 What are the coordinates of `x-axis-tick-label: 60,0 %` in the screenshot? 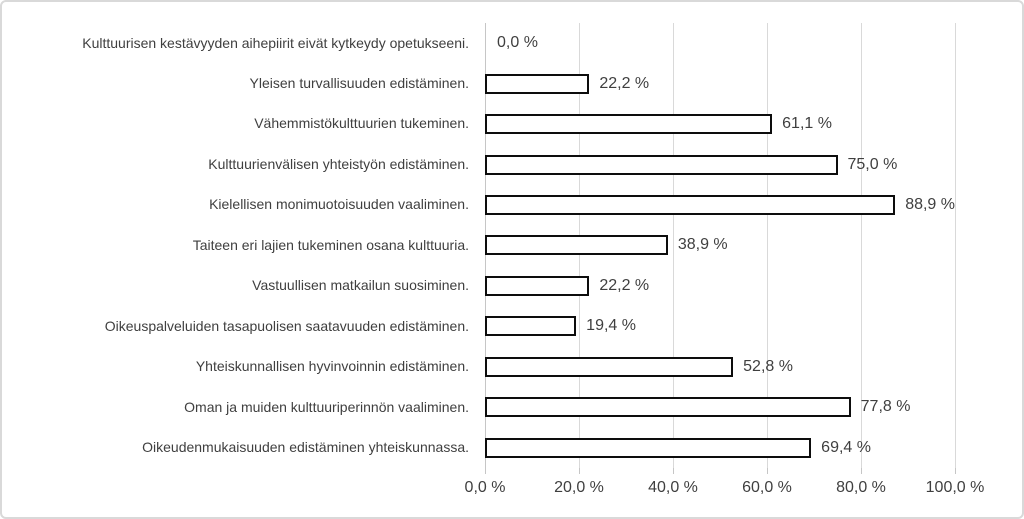 It's located at (767, 487).